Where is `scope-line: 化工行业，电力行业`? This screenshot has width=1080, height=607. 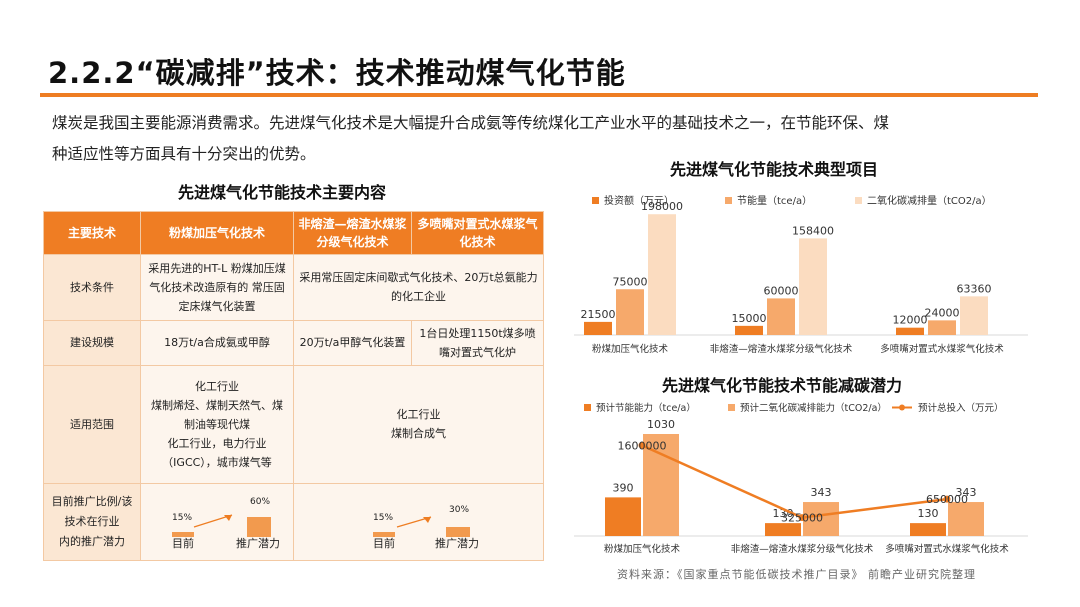 scope-line: 化工行业，电力行业 is located at coordinates (217, 443).